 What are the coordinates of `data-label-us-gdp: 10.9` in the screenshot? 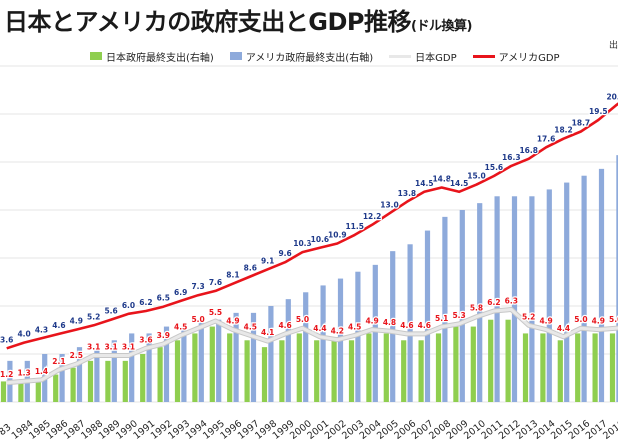 It's located at (337, 234).